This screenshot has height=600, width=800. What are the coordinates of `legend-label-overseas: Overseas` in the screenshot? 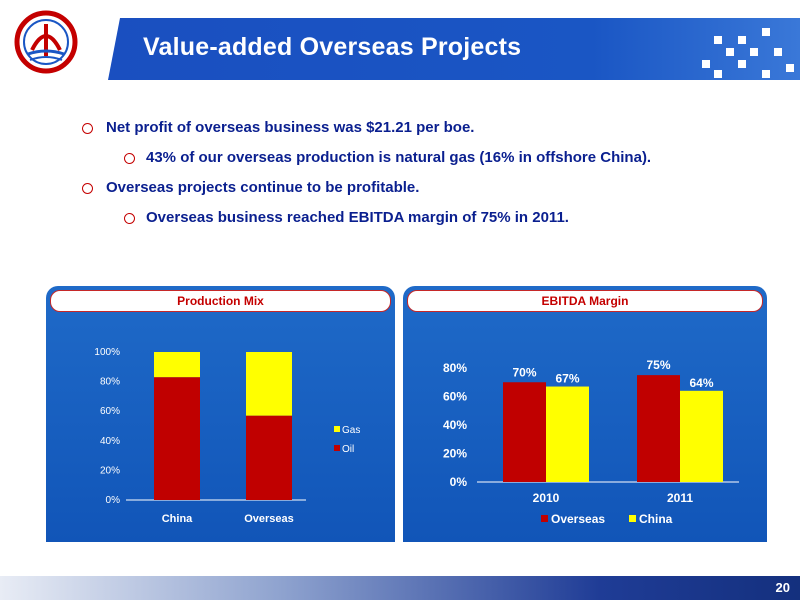 It's located at (578, 519).